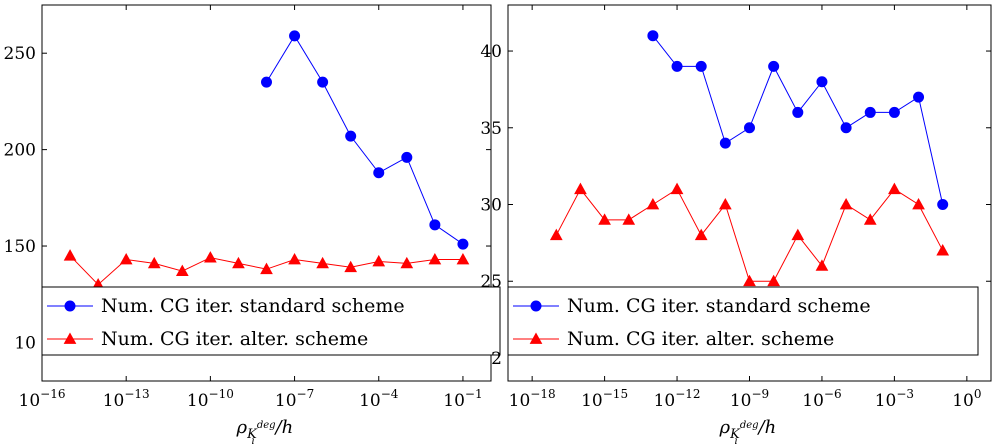 The image size is (1000, 447). What do you see at coordinates (894, 399) in the screenshot?
I see `x-tick-label: 10⁻³` at bounding box center [894, 399].